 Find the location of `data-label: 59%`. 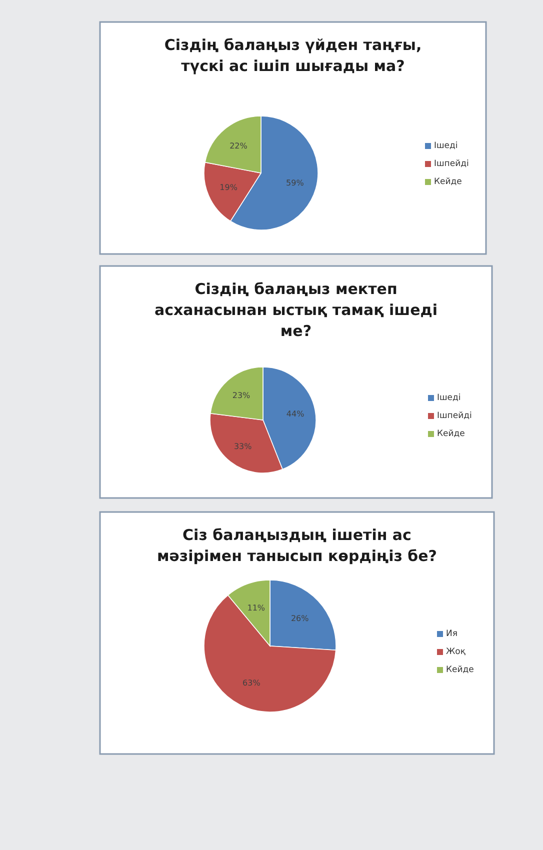

data-label: 59% is located at coordinates (295, 183).